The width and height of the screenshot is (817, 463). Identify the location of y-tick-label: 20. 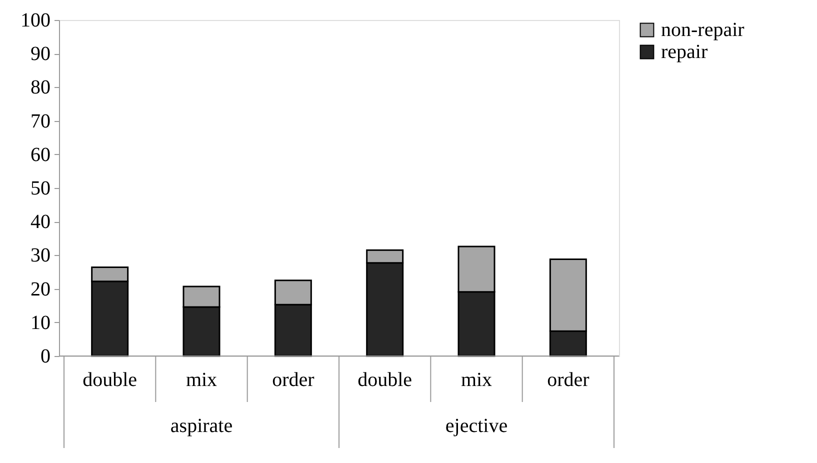
(40, 289).